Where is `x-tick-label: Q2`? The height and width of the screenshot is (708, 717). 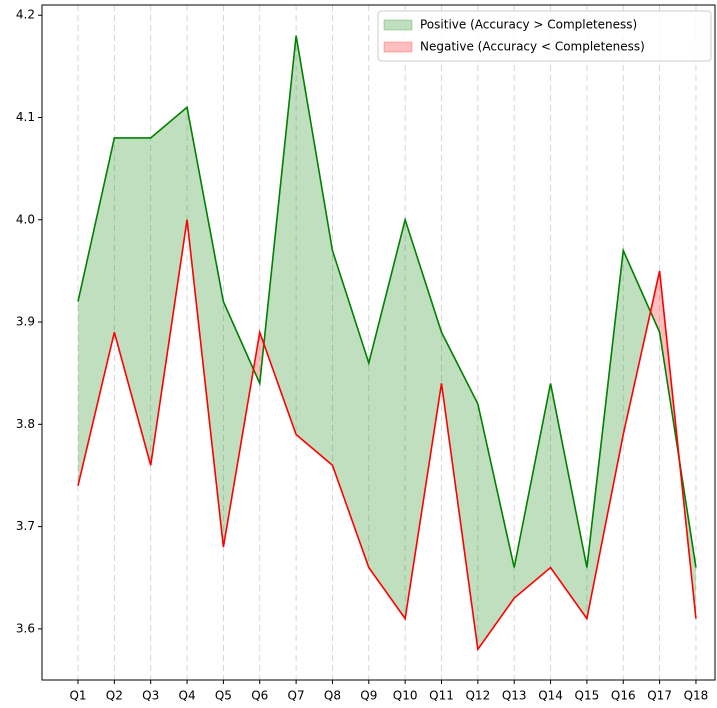 x-tick-label: Q2 is located at coordinates (114, 696).